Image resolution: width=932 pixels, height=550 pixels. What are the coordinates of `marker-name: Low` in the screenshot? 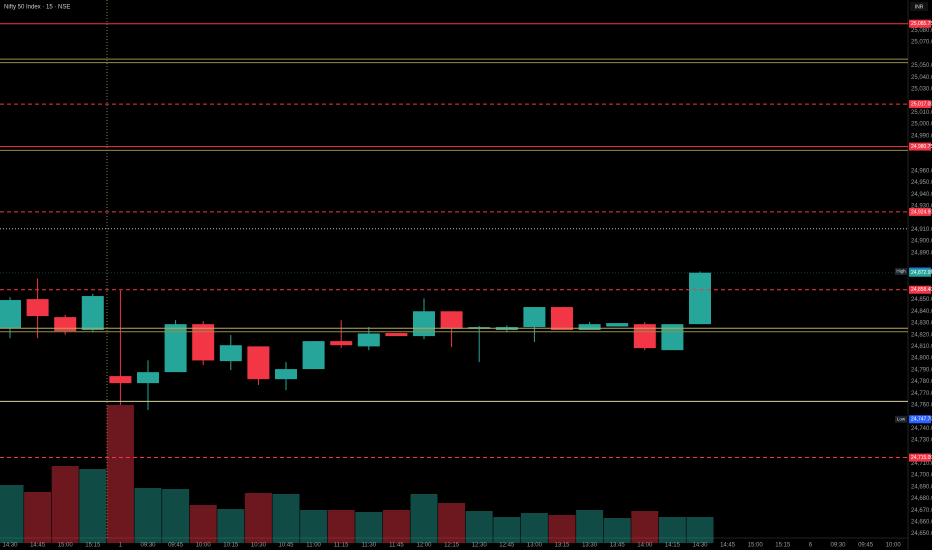 It's located at (901, 418).